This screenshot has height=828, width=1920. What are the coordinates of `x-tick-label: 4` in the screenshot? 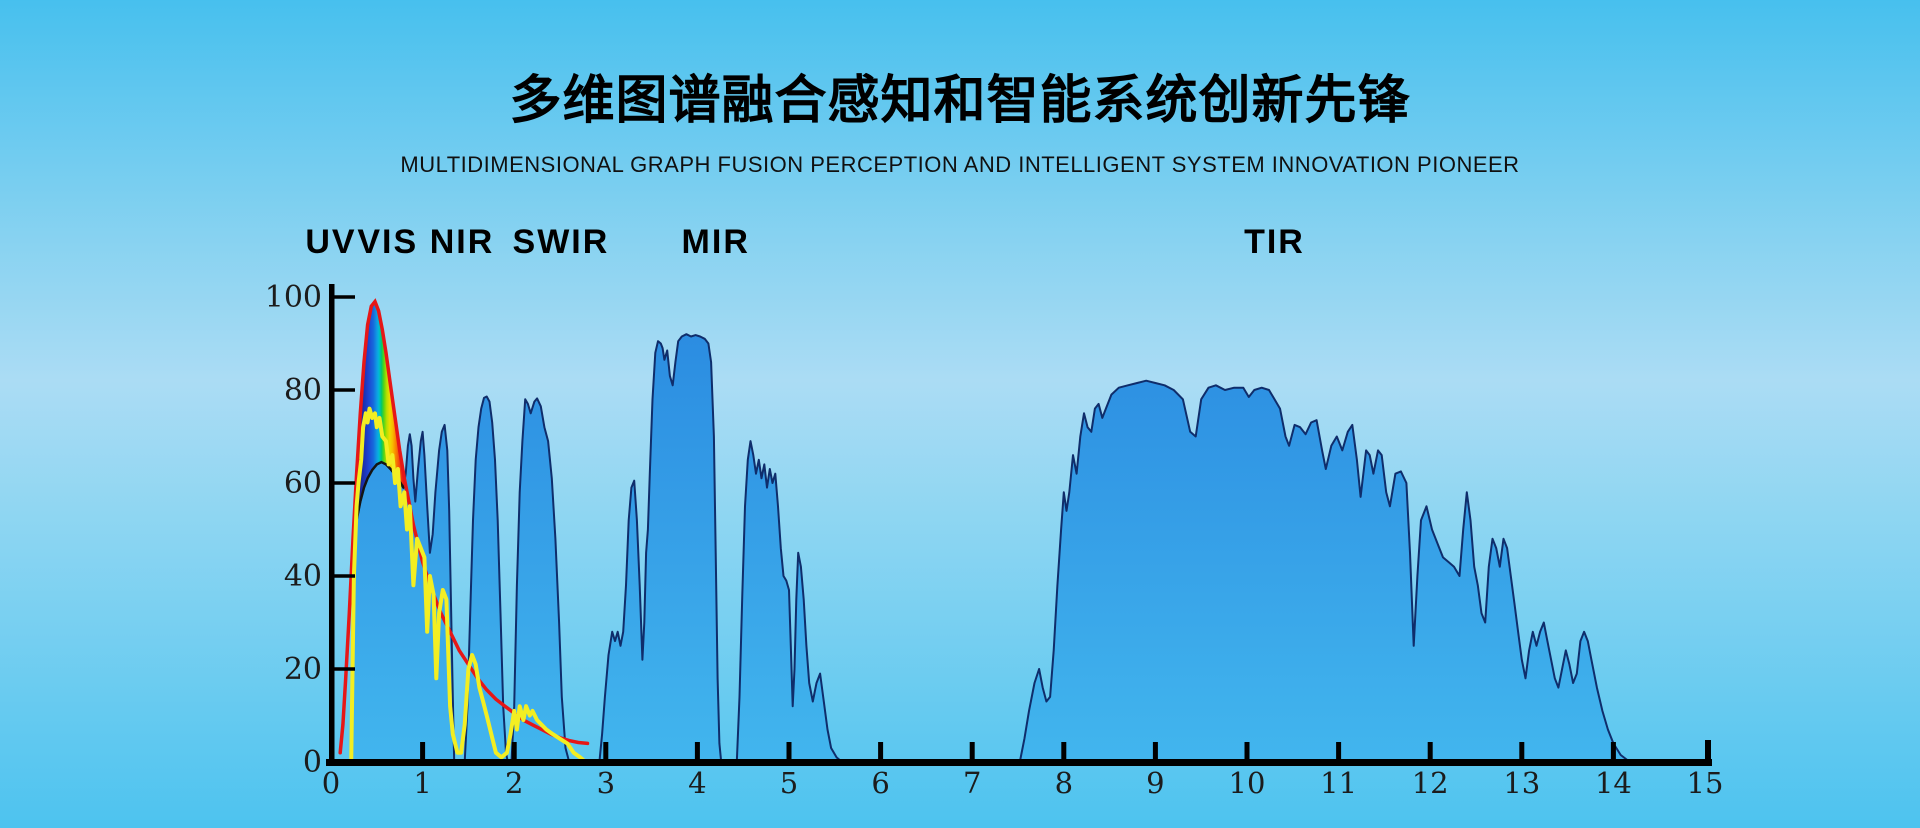 It's located at (697, 783).